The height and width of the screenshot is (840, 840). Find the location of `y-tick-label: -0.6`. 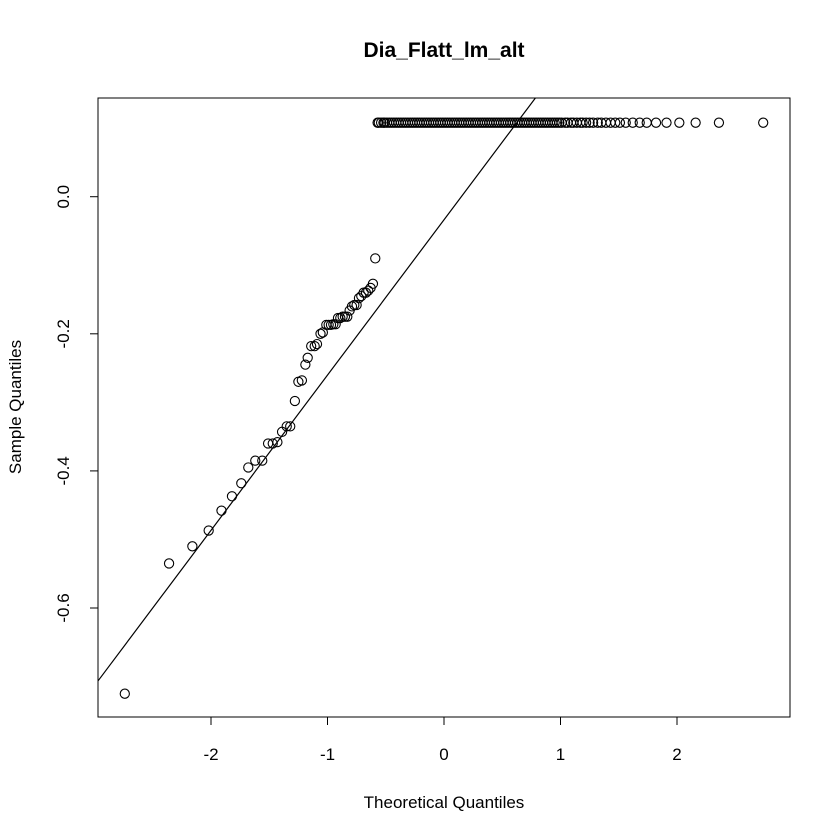

y-tick-label: -0.6 is located at coordinates (63, 607).